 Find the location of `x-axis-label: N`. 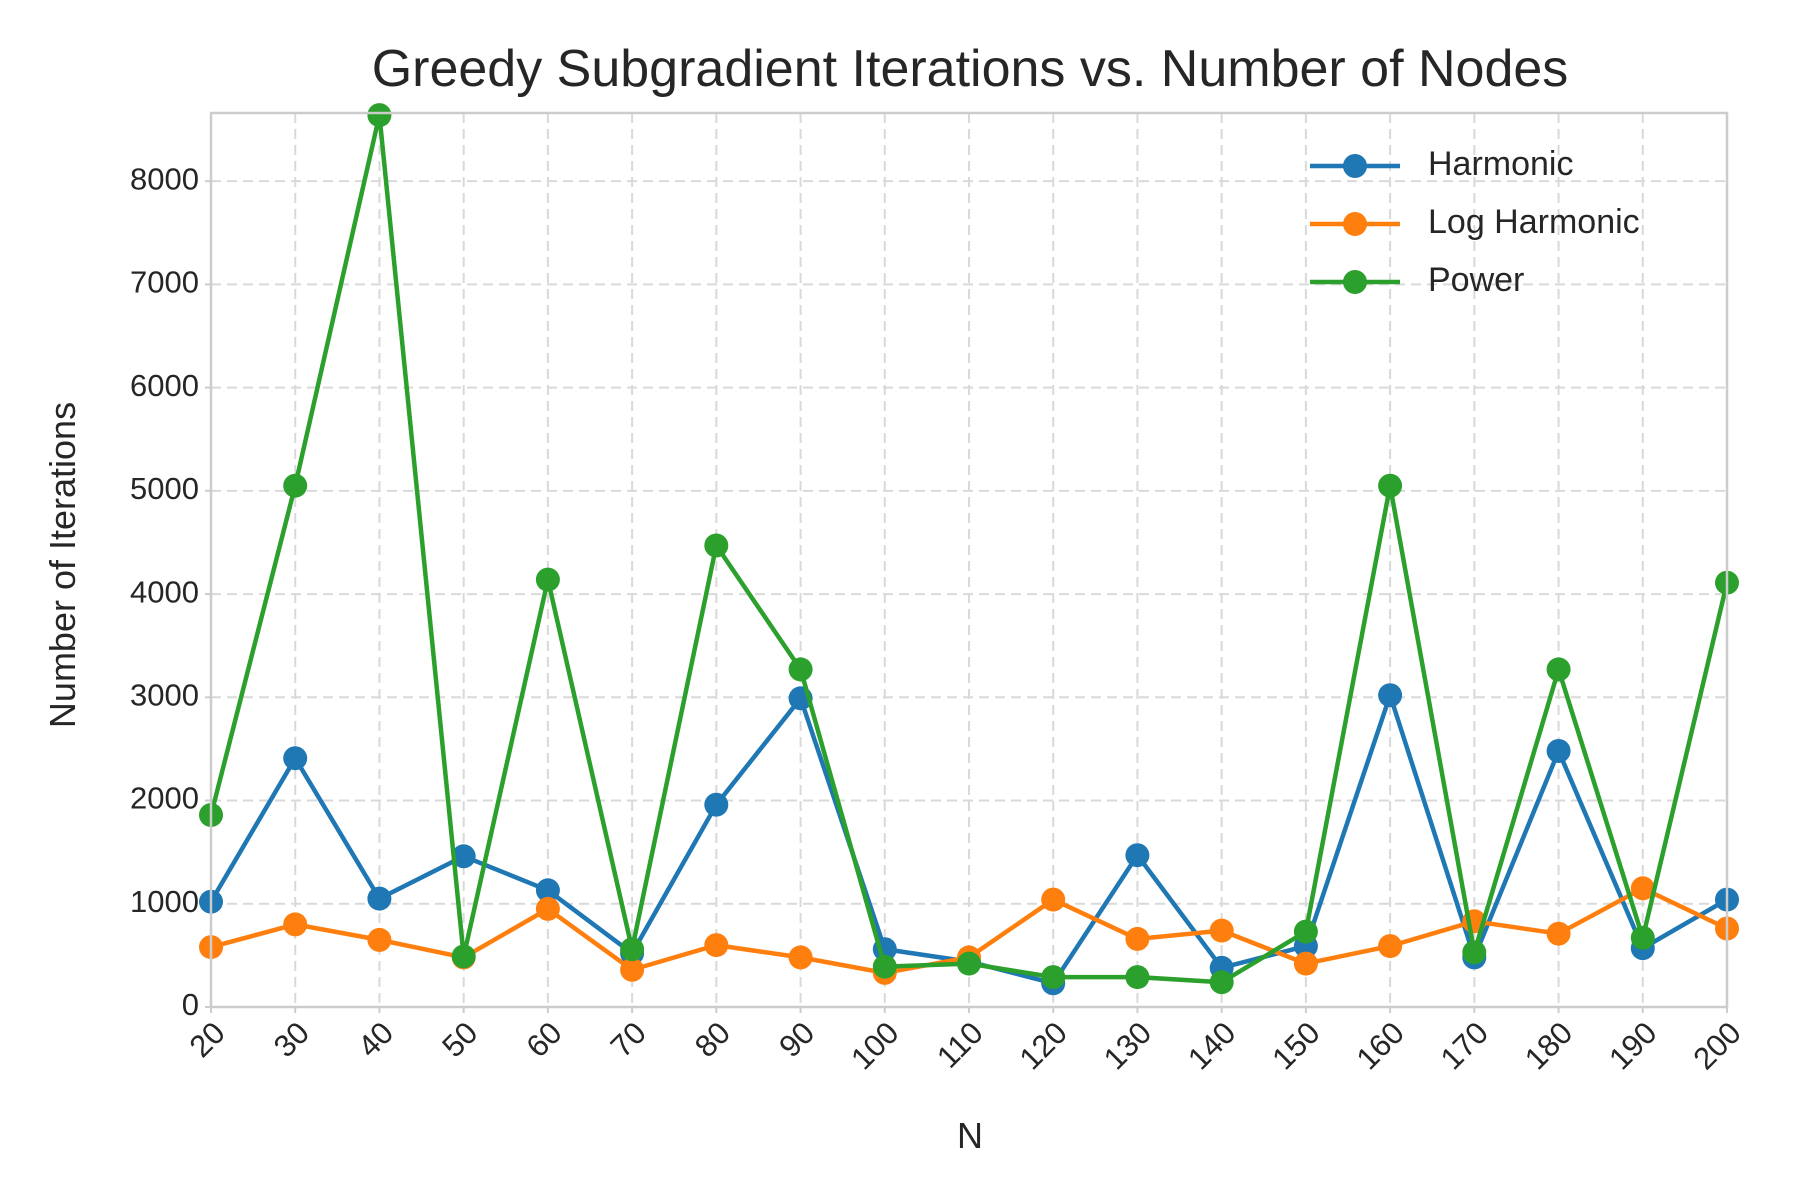

x-axis-label: N is located at coordinates (970, 1135).